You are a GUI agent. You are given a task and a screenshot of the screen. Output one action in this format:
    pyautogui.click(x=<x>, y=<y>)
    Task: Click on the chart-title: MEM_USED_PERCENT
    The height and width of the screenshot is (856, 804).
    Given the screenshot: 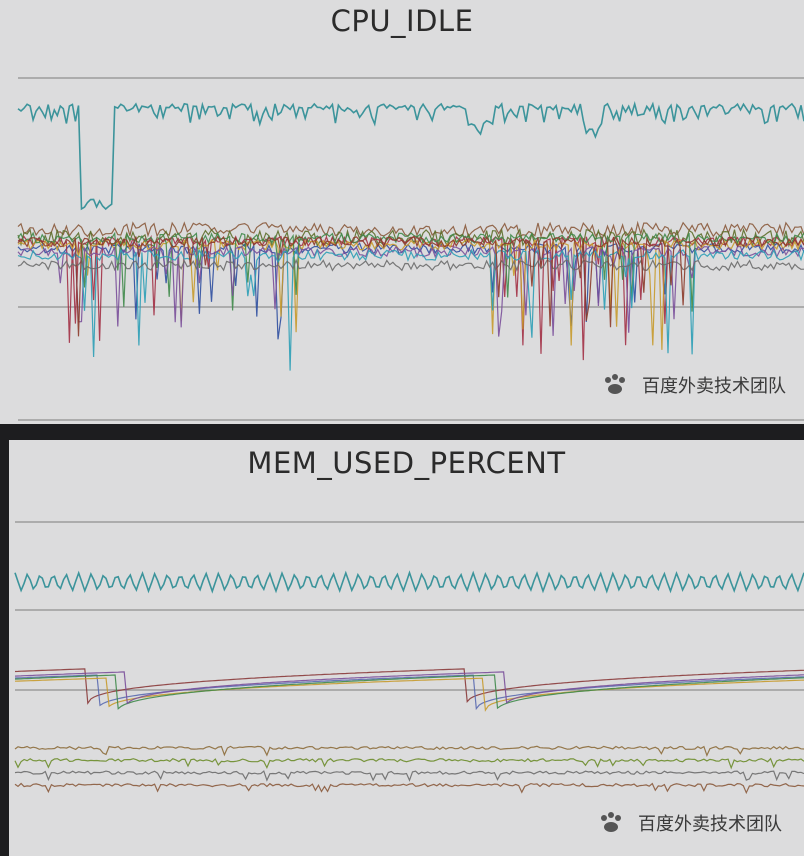 What is the action you would take?
    pyautogui.click(x=406, y=463)
    